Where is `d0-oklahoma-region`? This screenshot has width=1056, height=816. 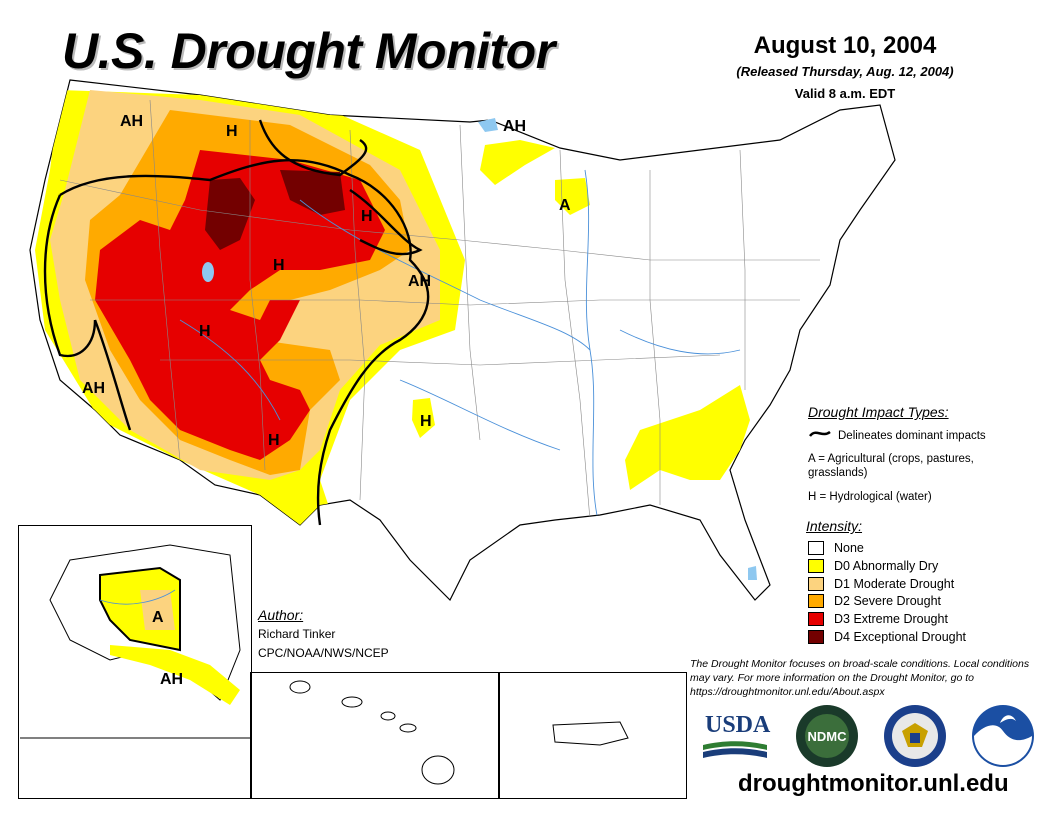 d0-oklahoma-region is located at coordinates (423, 418).